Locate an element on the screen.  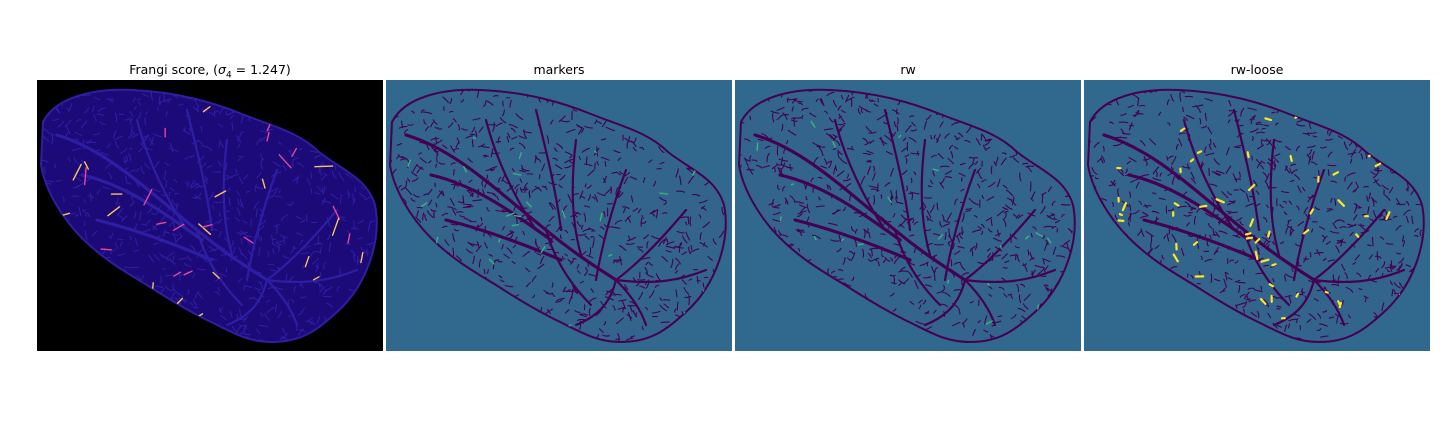
panel-title-rw: rw is located at coordinates (908, 69).